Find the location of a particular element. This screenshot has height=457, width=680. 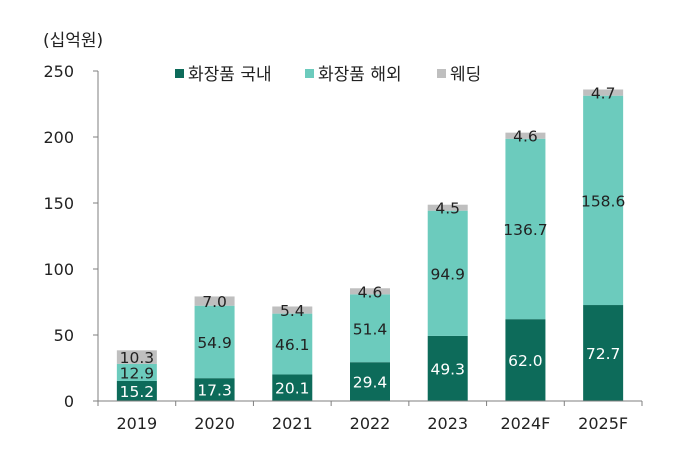

legend: 화장품 국내 화장품 해외 웨딩 is located at coordinates (328, 75).